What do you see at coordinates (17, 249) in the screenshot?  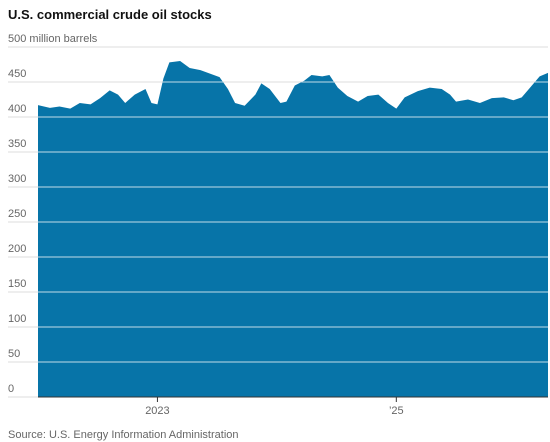 I see `y-tick-label: 200` at bounding box center [17, 249].